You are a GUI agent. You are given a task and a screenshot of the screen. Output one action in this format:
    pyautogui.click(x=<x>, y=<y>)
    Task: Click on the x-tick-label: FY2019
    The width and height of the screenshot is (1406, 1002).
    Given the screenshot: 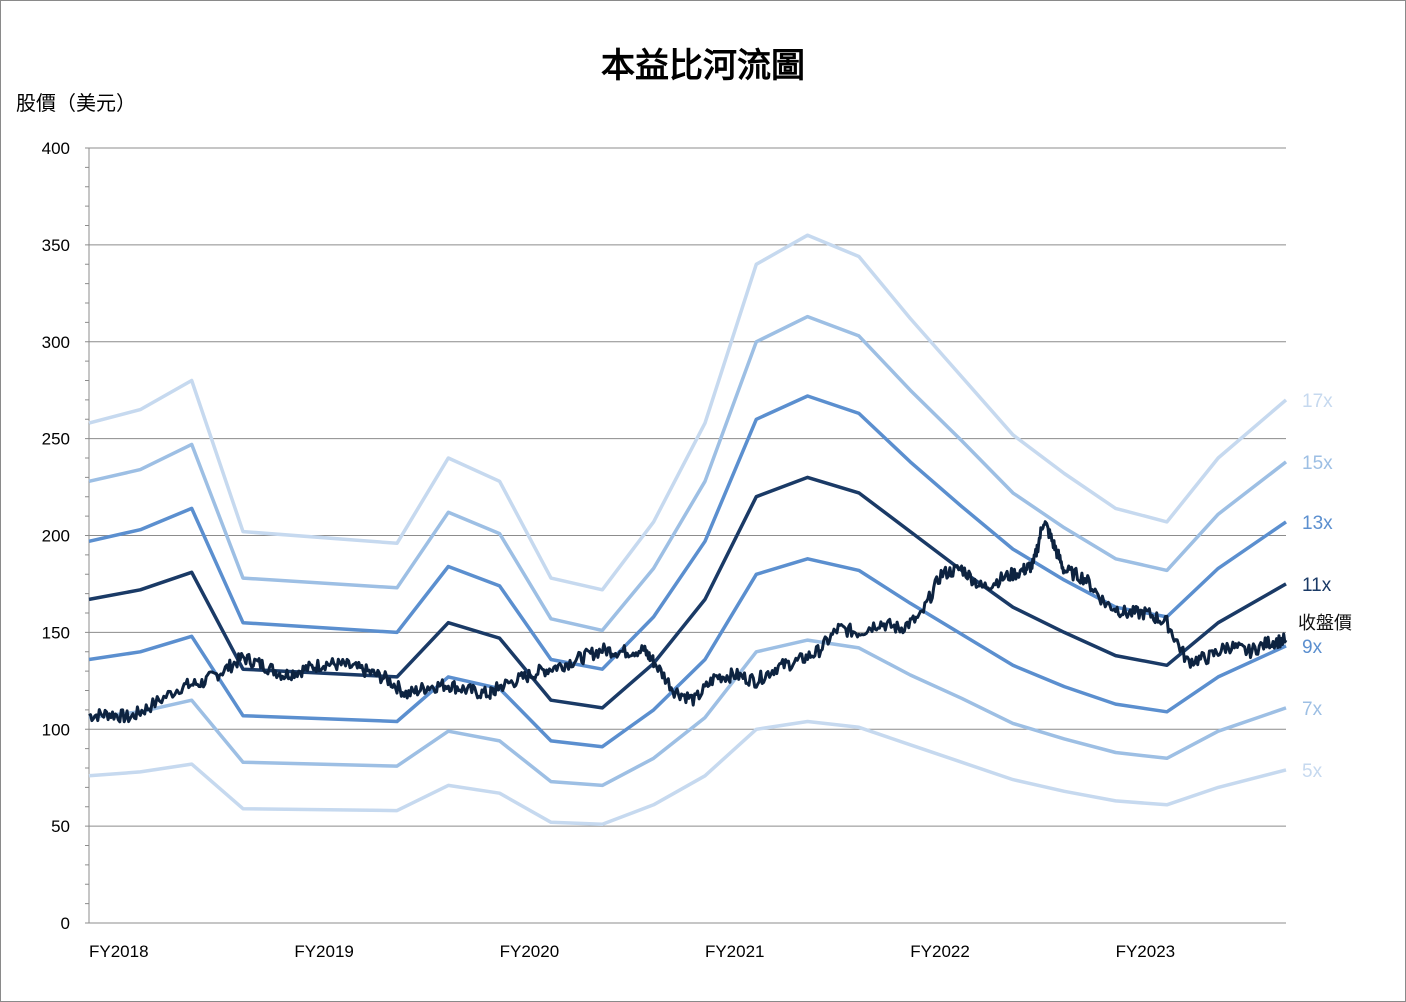 What is the action you would take?
    pyautogui.click(x=324, y=951)
    